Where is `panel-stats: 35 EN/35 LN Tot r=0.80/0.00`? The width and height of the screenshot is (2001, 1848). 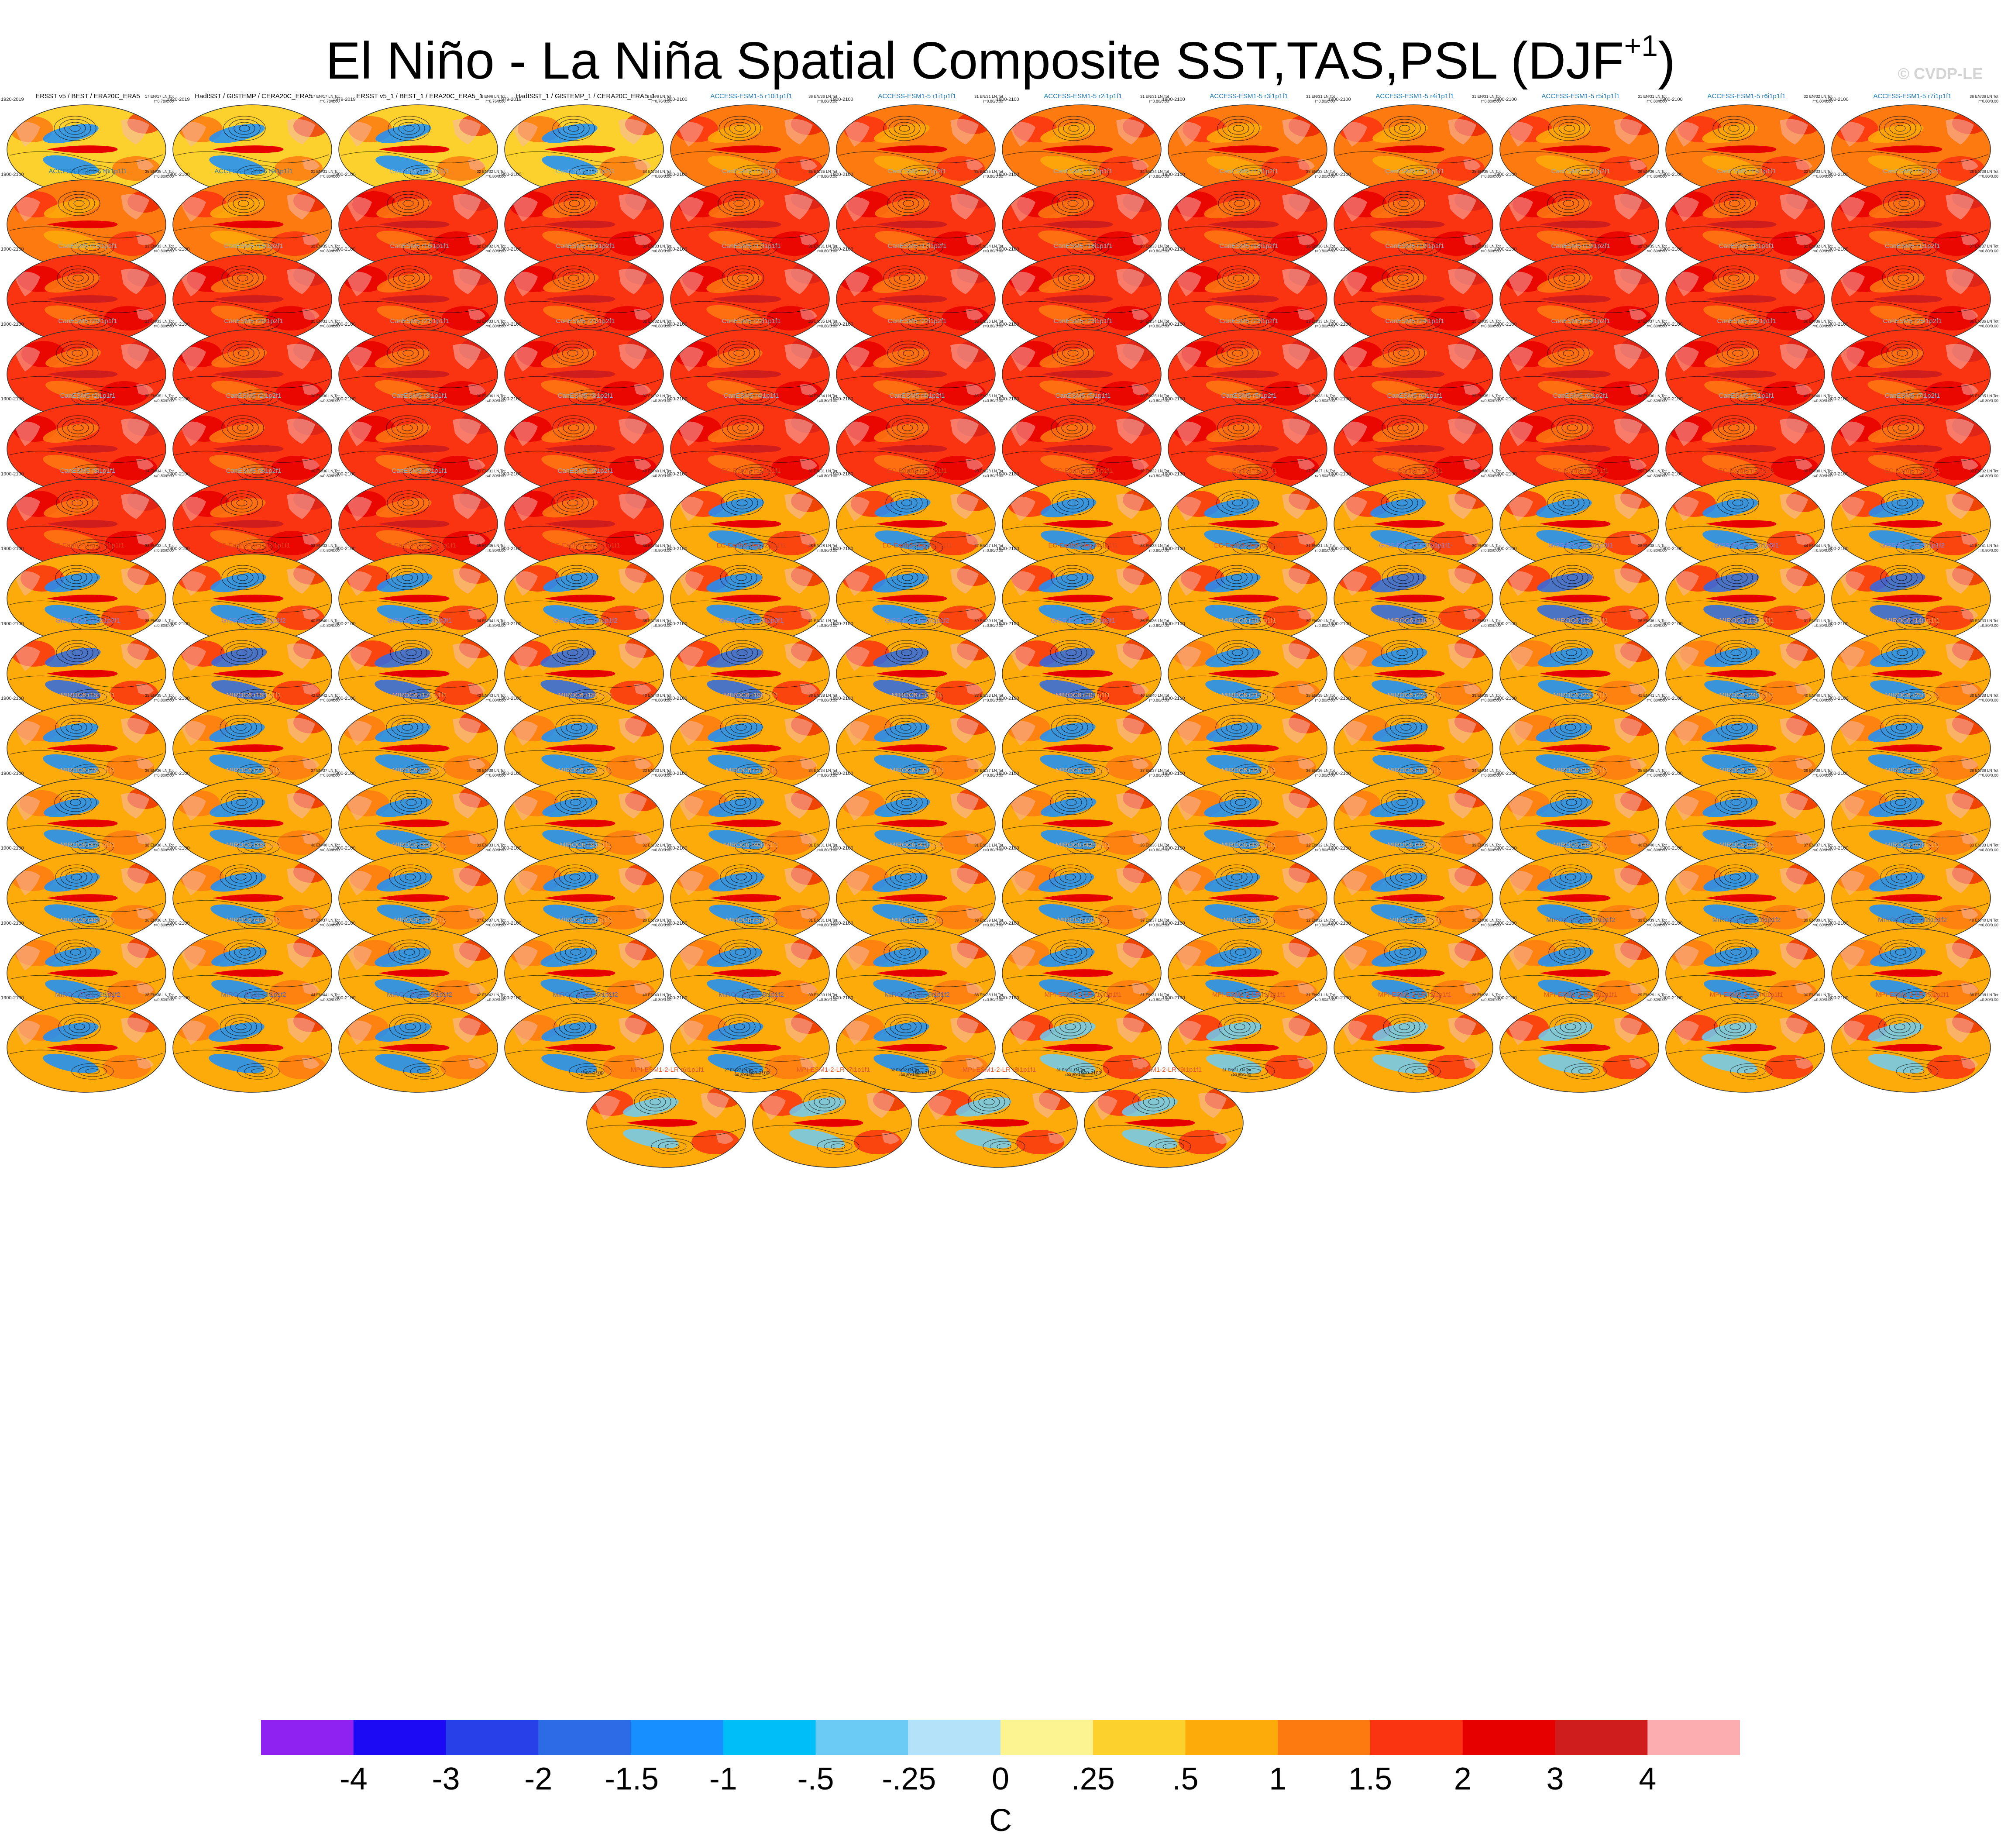
panel-stats: 35 EN/35 LN Tot r=0.80/0.00 is located at coordinates (1486, 398).